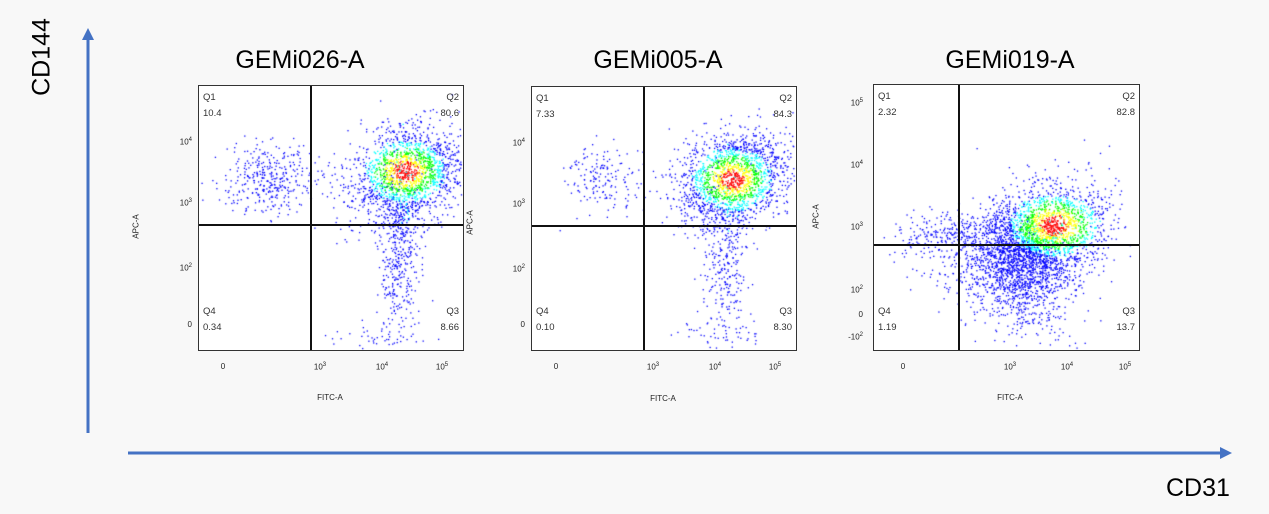  Describe the element at coordinates (545, 319) in the screenshot. I see `q4-label: Q4 0.10` at that location.